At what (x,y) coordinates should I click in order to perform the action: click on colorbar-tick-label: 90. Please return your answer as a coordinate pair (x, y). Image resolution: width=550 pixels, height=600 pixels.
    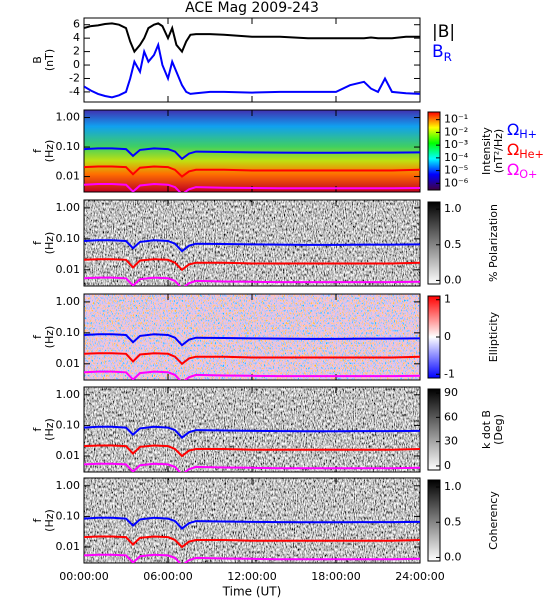
    Looking at the image, I should click on (451, 392).